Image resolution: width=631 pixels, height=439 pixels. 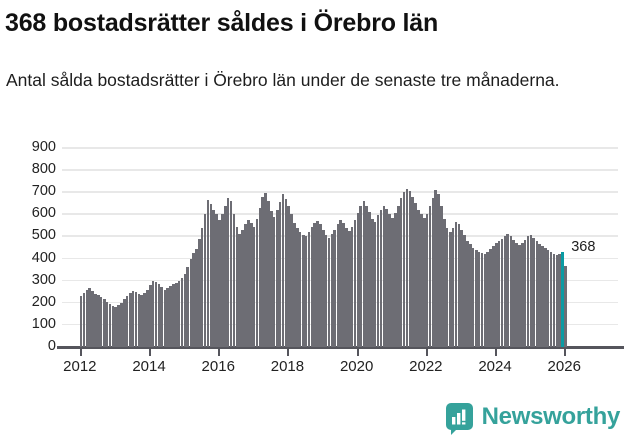 What do you see at coordinates (356, 366) in the screenshot?
I see `x-axis-tick-label: 2020` at bounding box center [356, 366].